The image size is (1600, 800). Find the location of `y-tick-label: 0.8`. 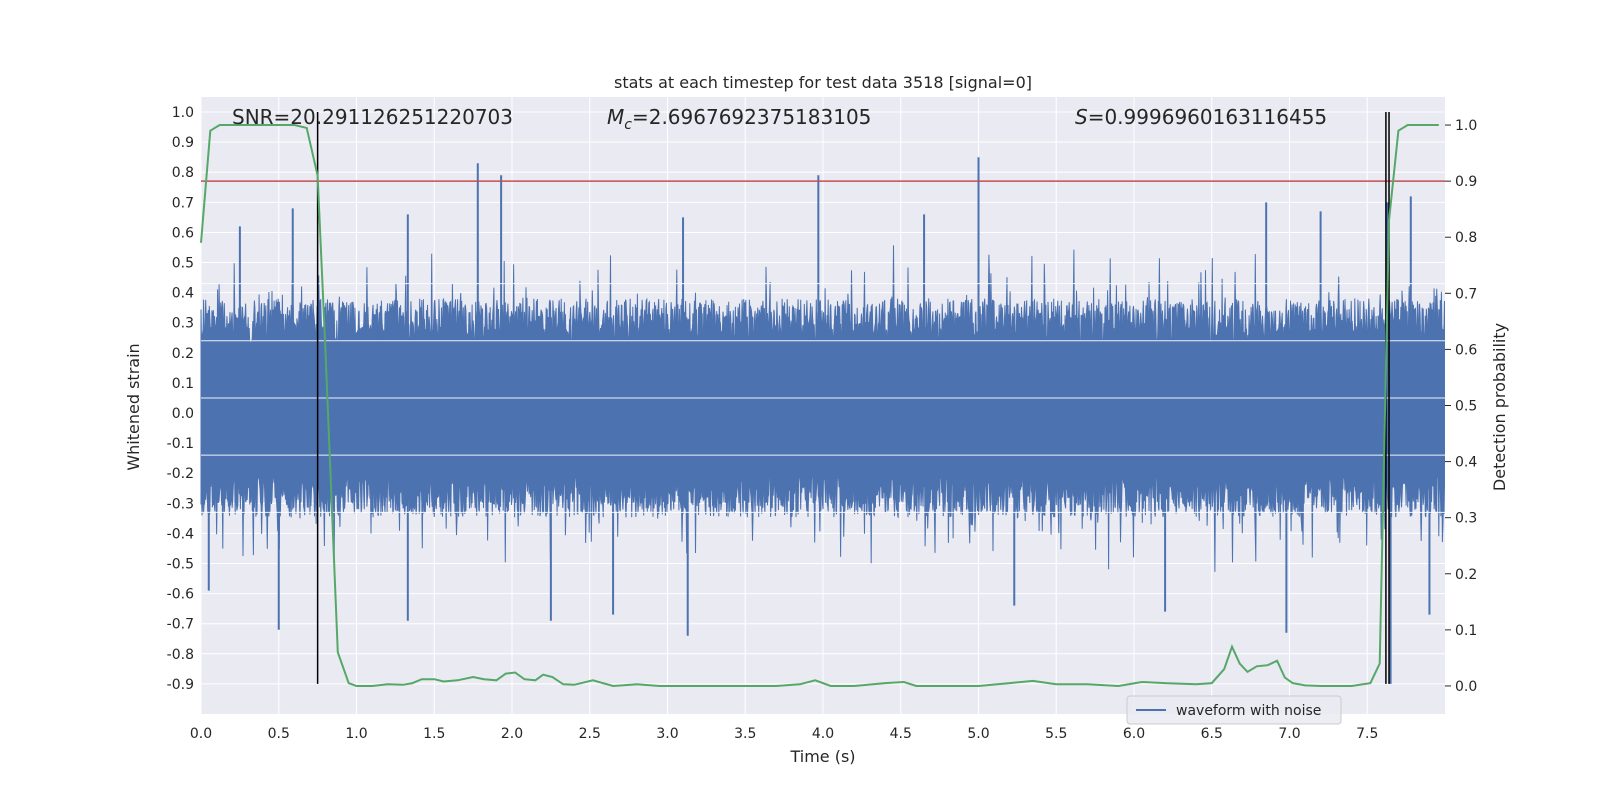

y-tick-label: 0.8 is located at coordinates (183, 173).